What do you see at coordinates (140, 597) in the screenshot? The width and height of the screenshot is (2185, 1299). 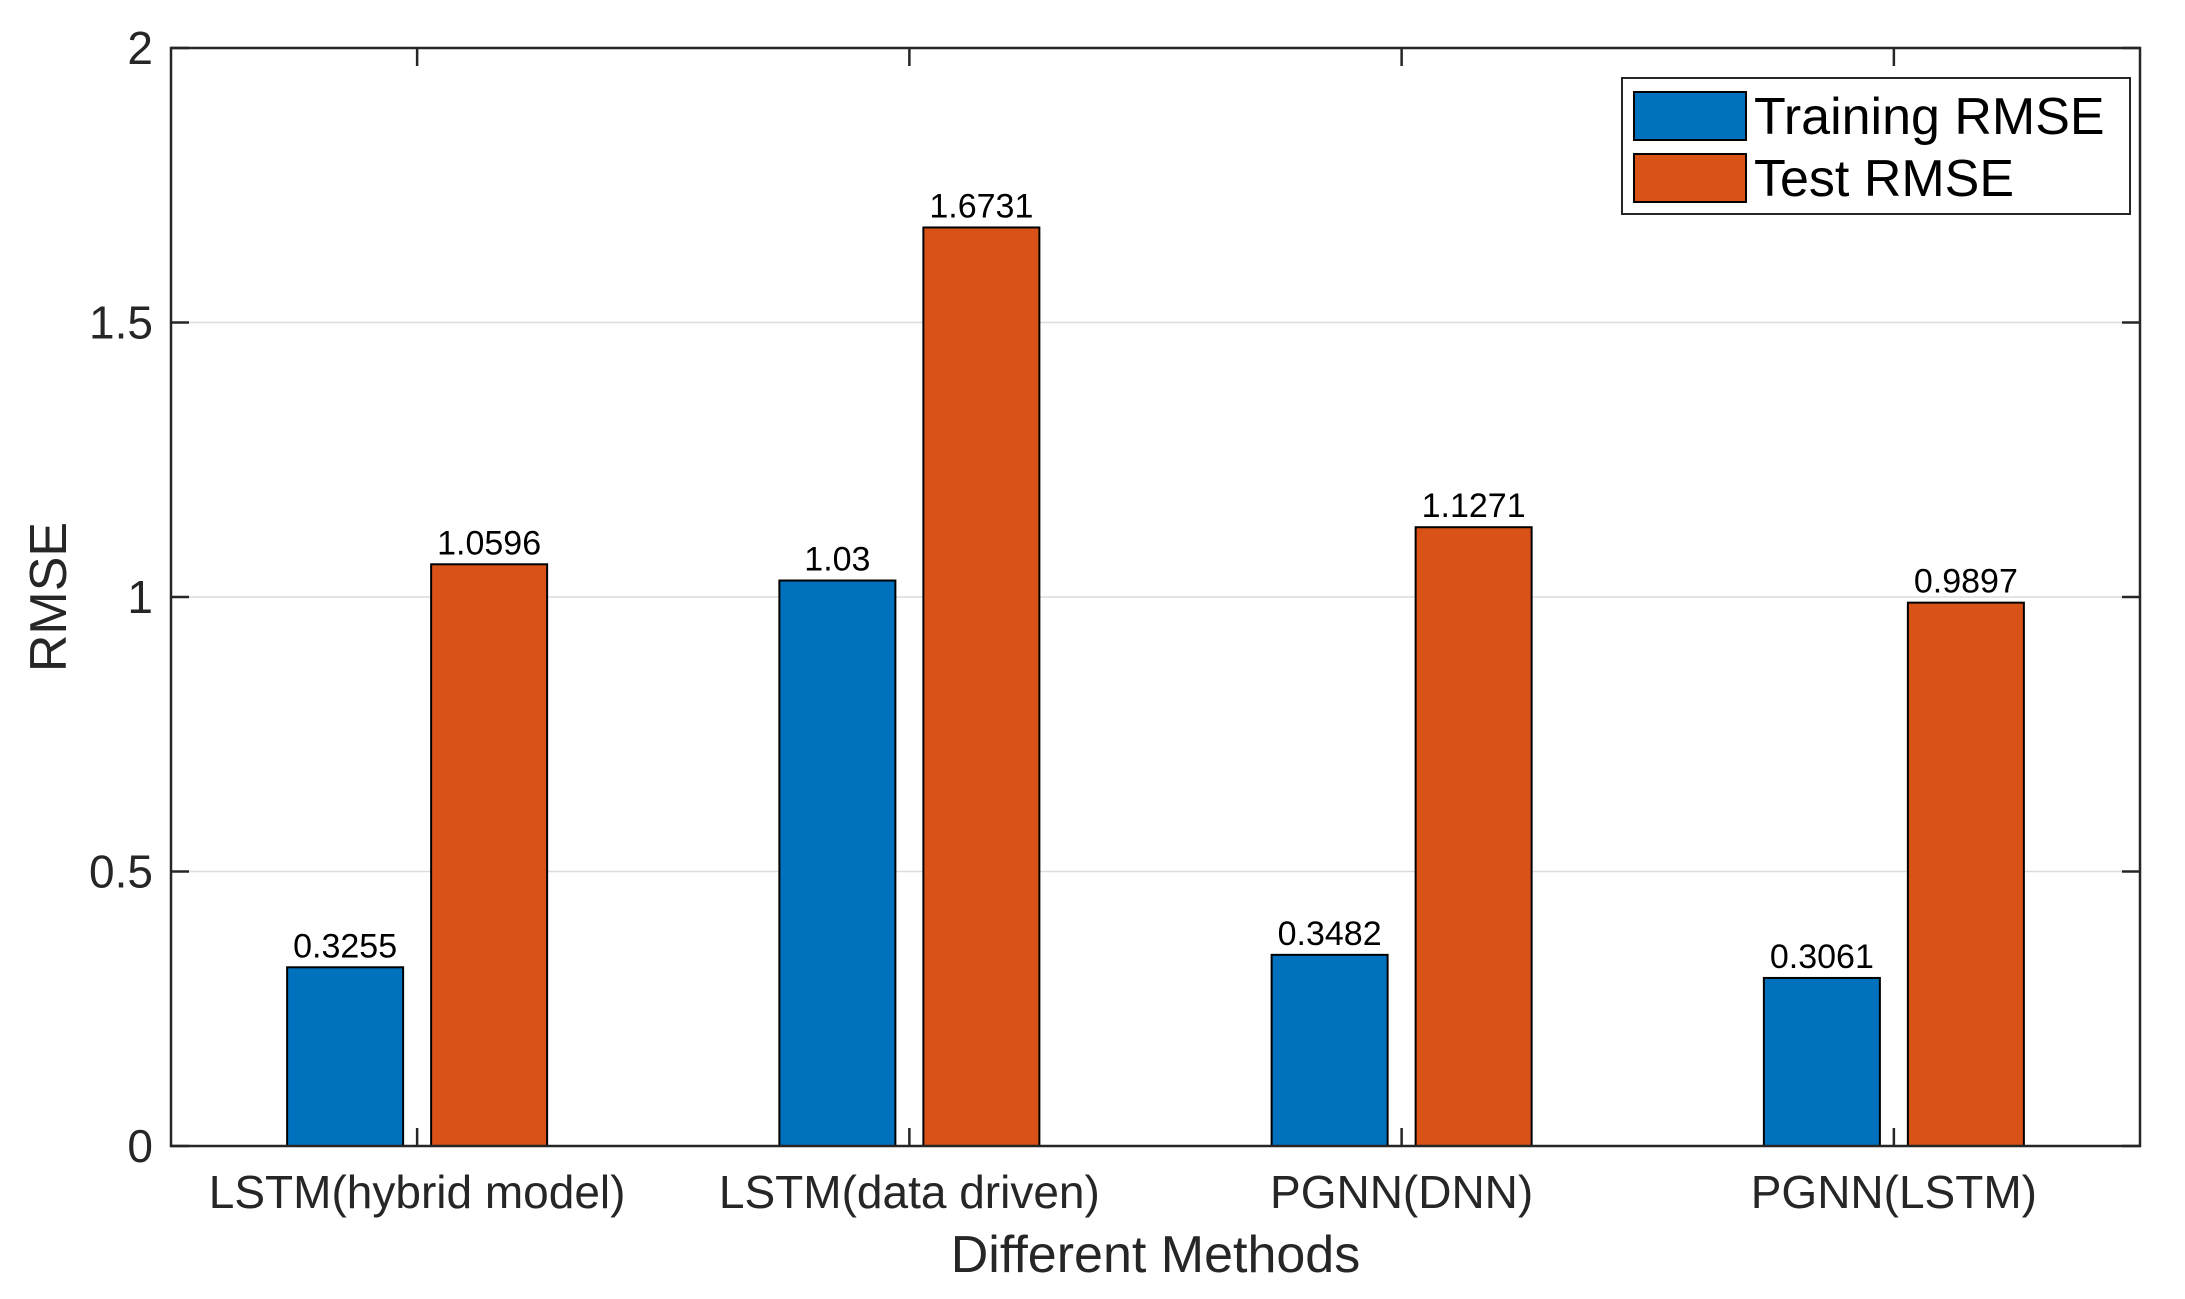 I see `y-tick-label: 1` at bounding box center [140, 597].